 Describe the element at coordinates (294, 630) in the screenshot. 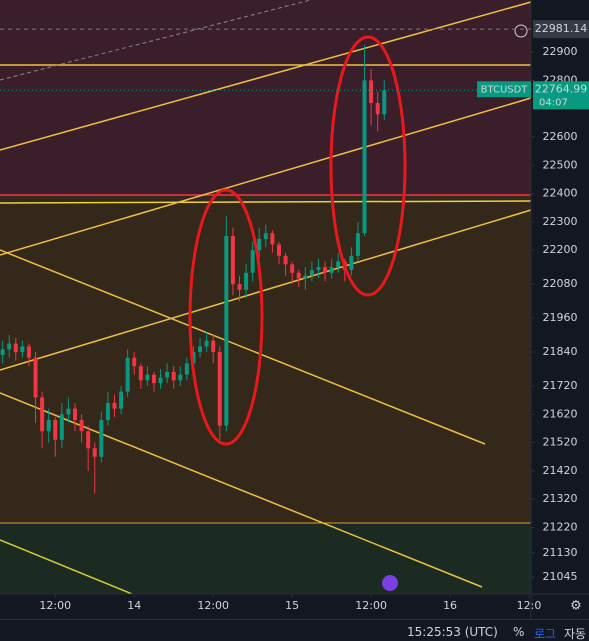

I see `bottom-toolbar: 15:25:53 (UTC) % 로그 자동` at that location.